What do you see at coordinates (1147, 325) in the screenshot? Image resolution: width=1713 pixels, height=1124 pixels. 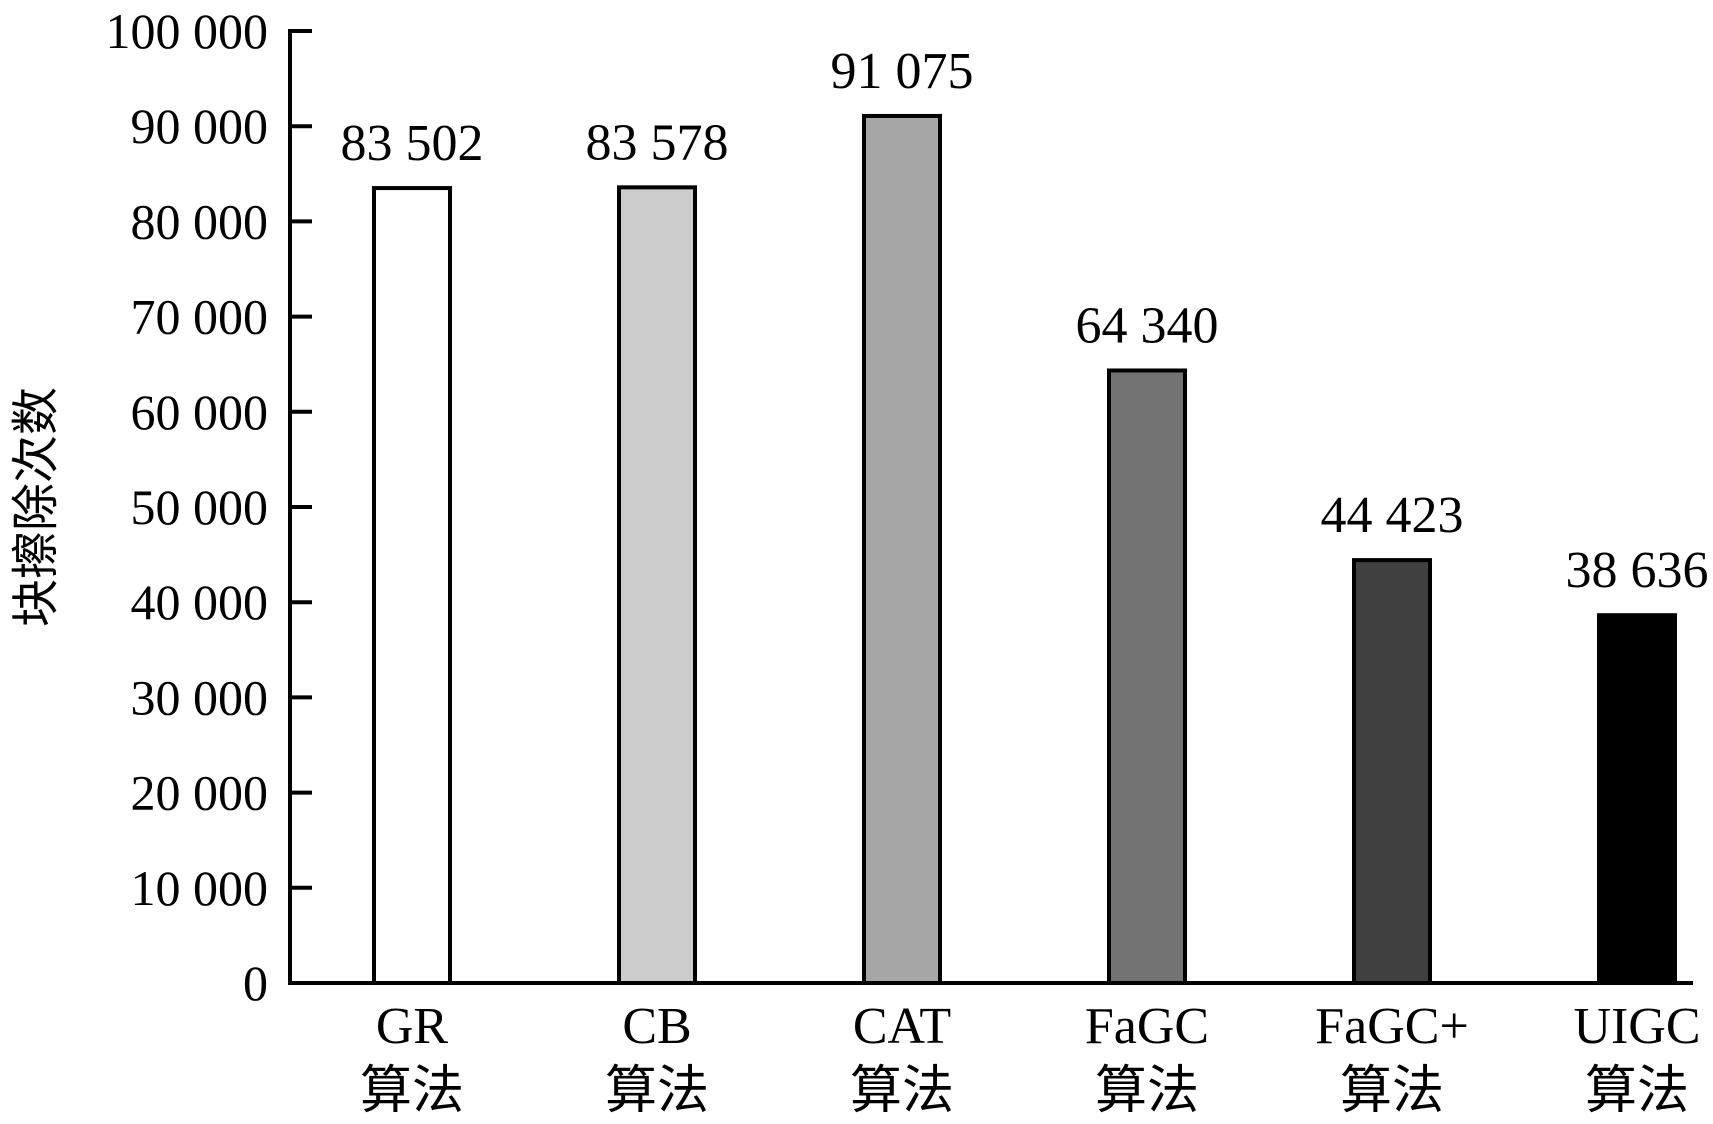 I see `value-label-3: 64 340` at bounding box center [1147, 325].